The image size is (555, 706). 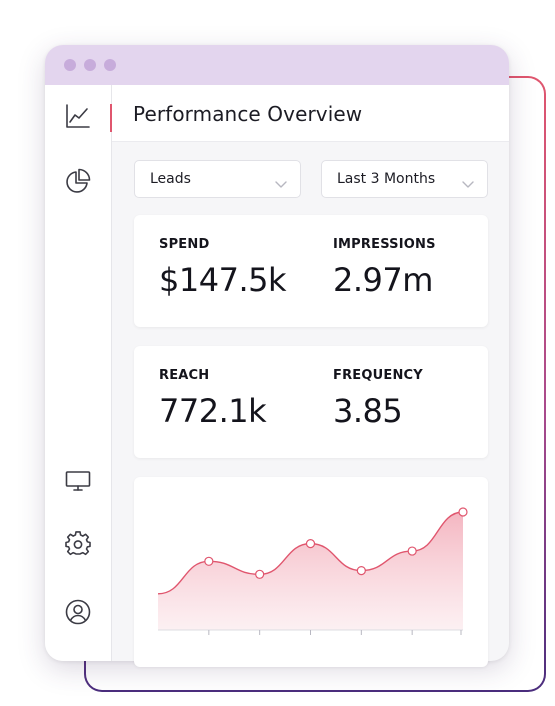 What do you see at coordinates (311, 271) in the screenshot?
I see `stats-card-spend-impressions: SPEND $147.5k IMPRESSIONS 2.97m` at bounding box center [311, 271].